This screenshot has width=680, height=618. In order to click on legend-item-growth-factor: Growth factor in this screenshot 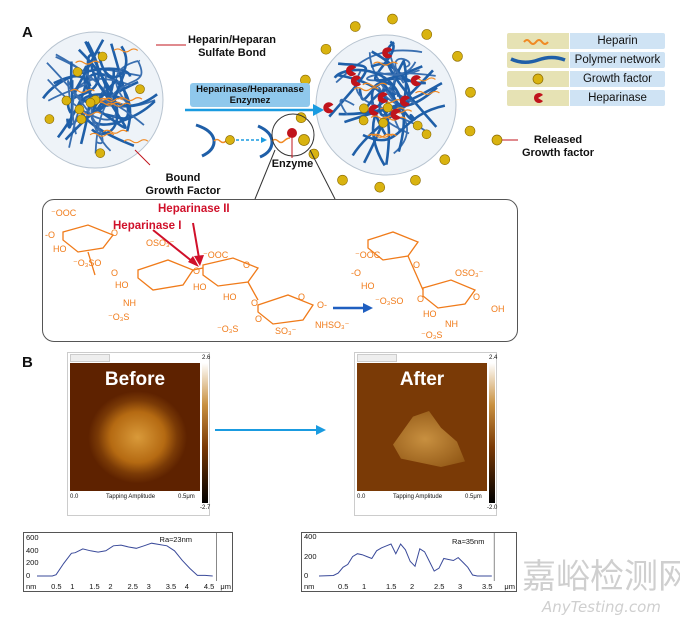, I will do `click(586, 79)`.